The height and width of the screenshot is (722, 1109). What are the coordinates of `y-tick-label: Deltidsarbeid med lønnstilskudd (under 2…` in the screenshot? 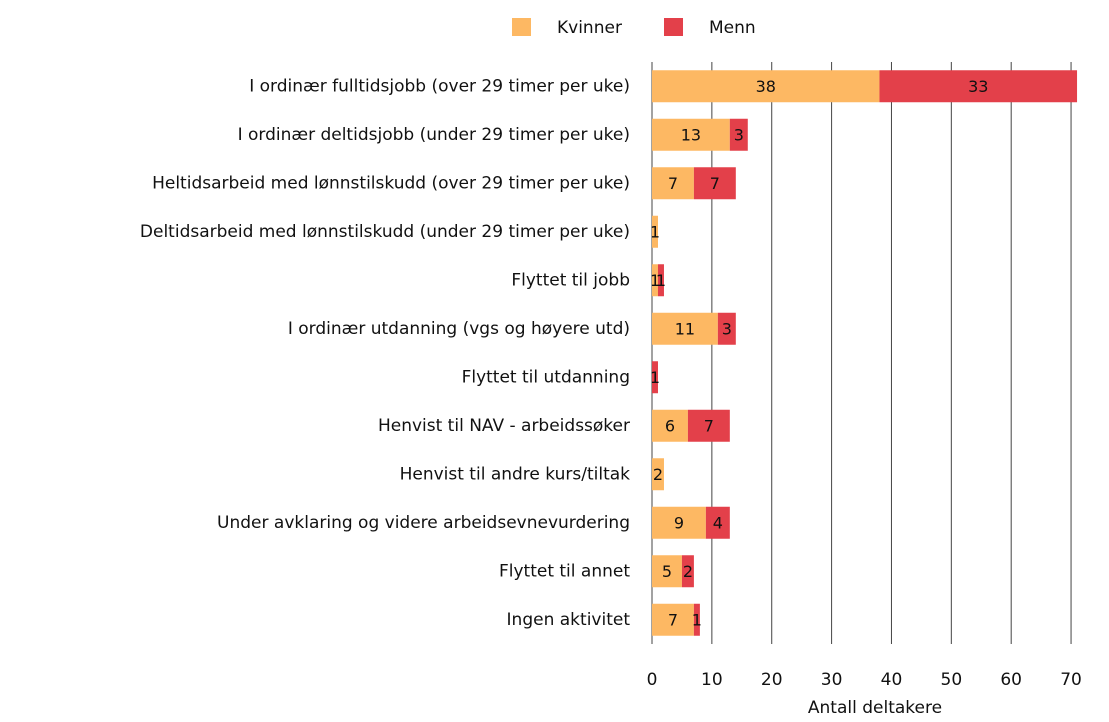 It's located at (385, 232).